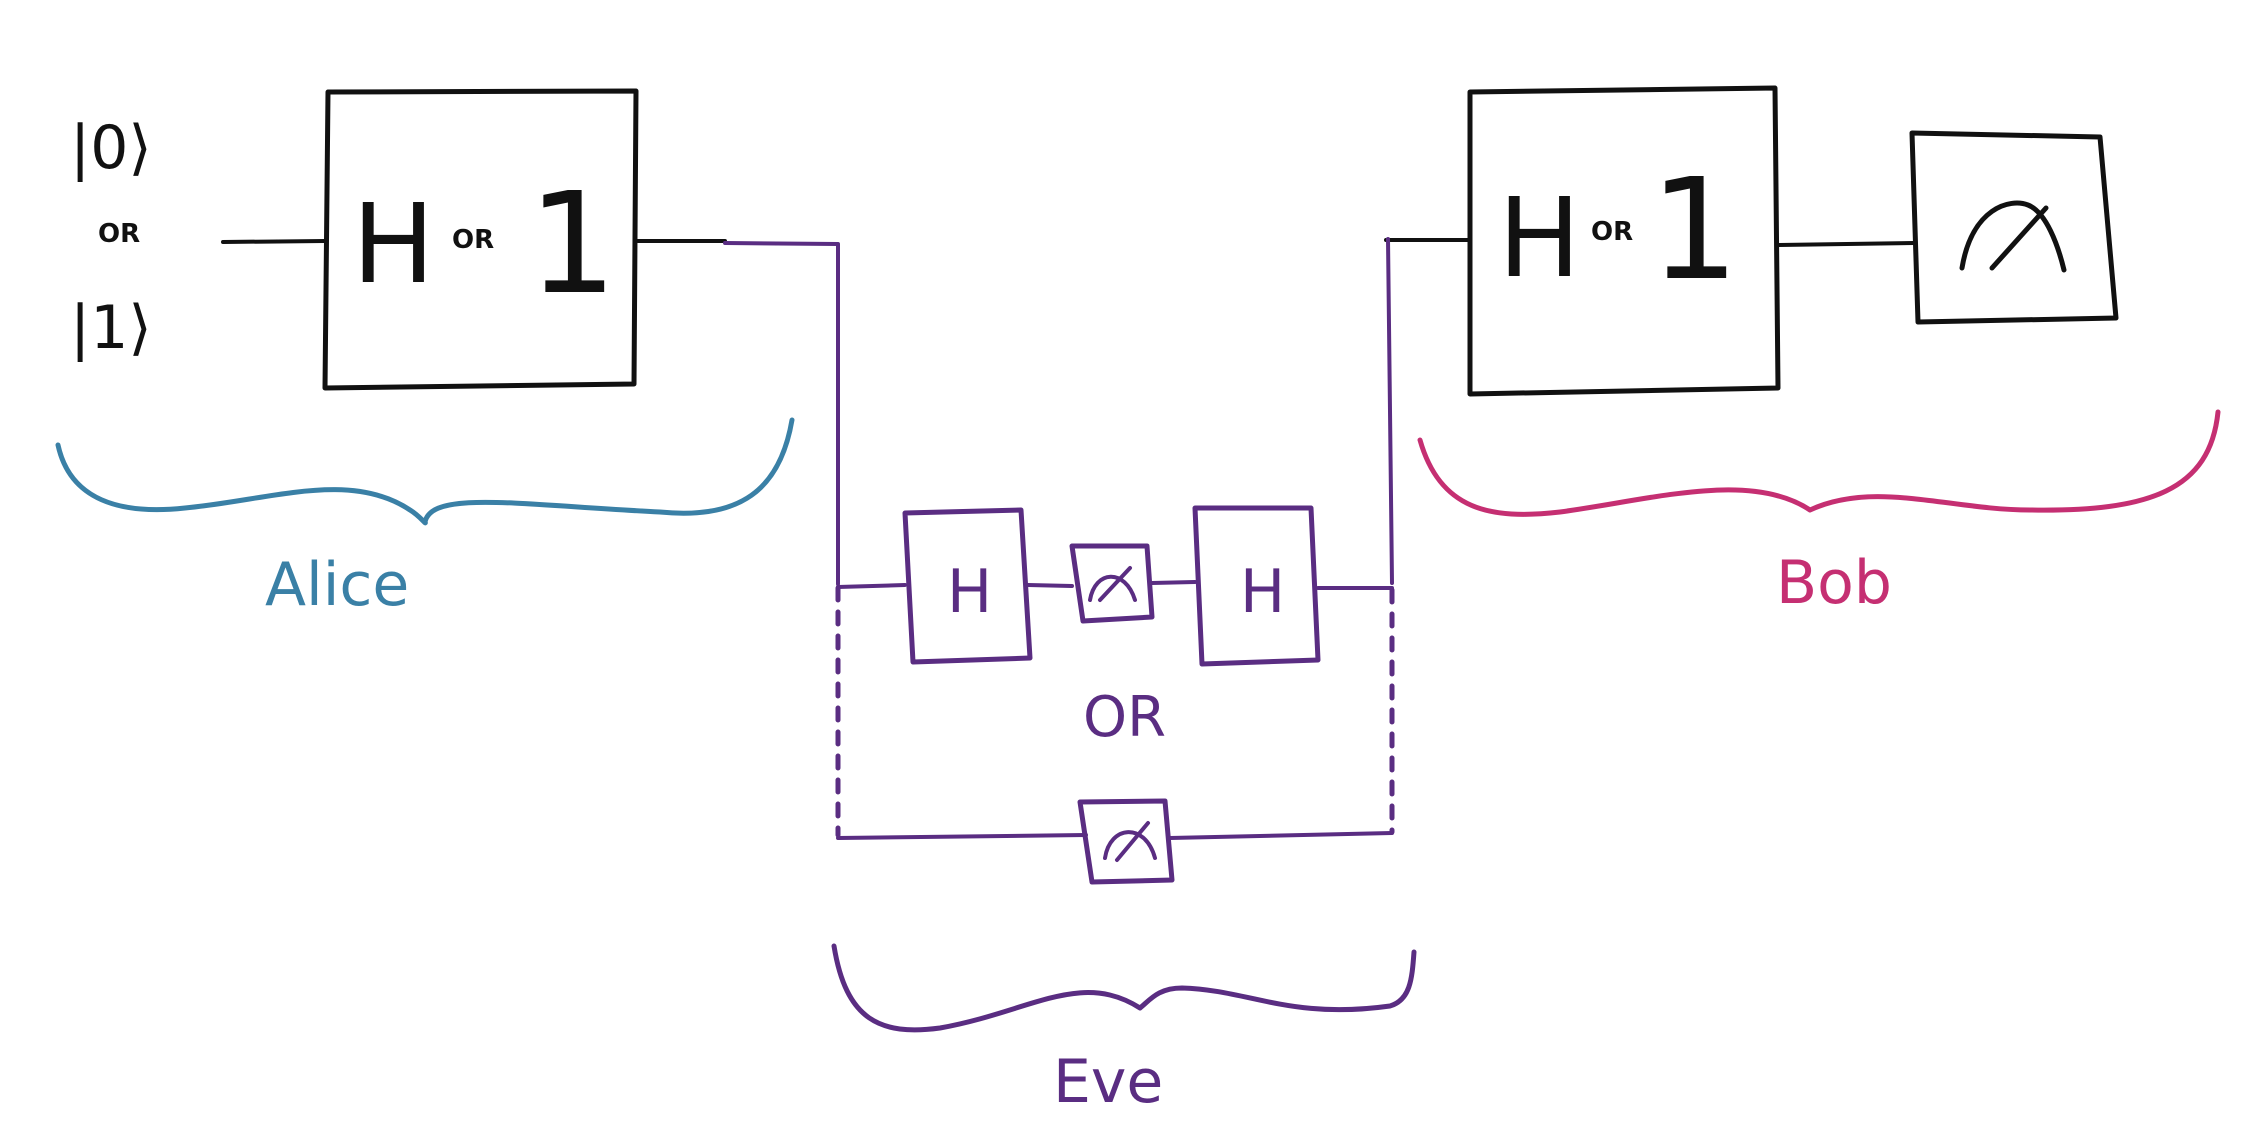 The width and height of the screenshot is (2249, 1142). I want to click on alice-wires, so click(474, 241).